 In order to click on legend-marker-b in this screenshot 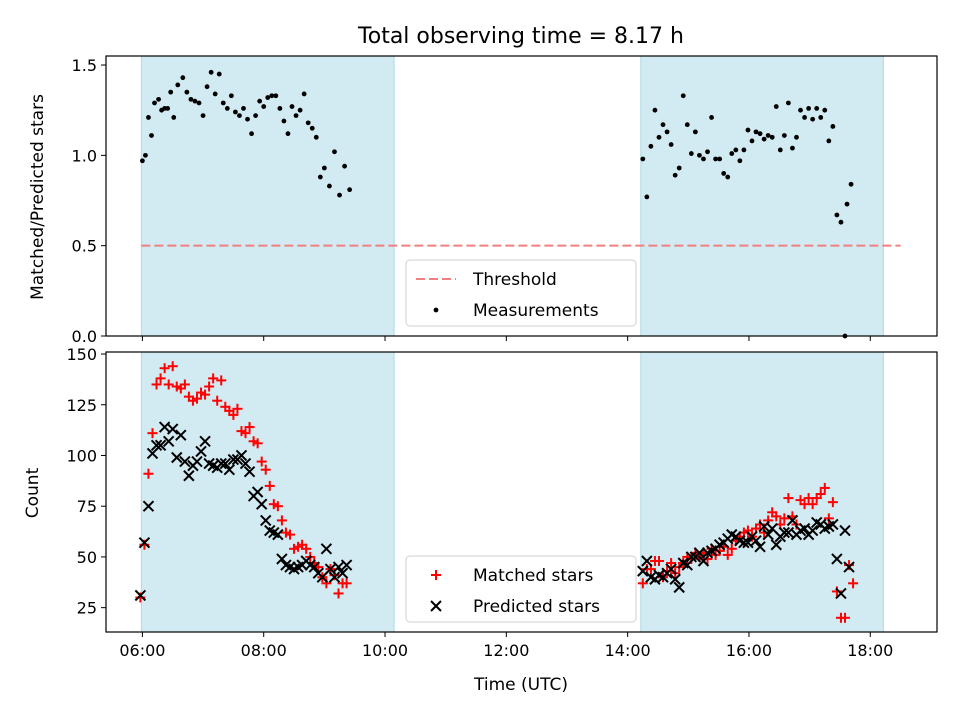, I will do `click(436, 606)`.